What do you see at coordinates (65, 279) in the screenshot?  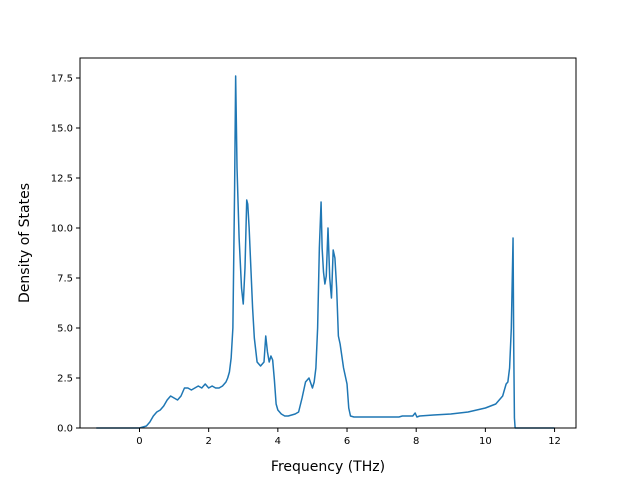 I see `y-tick-label: 7.5` at bounding box center [65, 279].